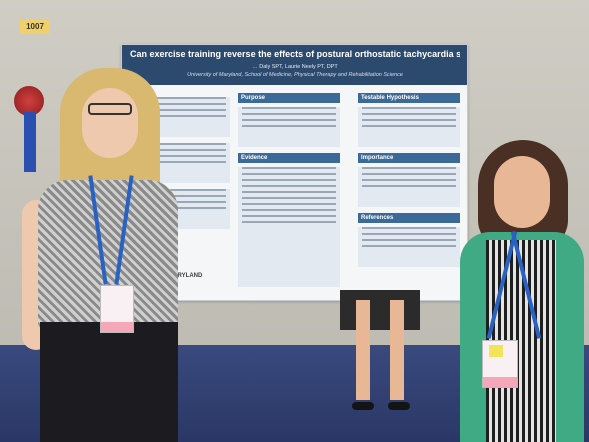 The height and width of the screenshot is (442, 589). I want to click on left-person-pants, so click(109, 382).